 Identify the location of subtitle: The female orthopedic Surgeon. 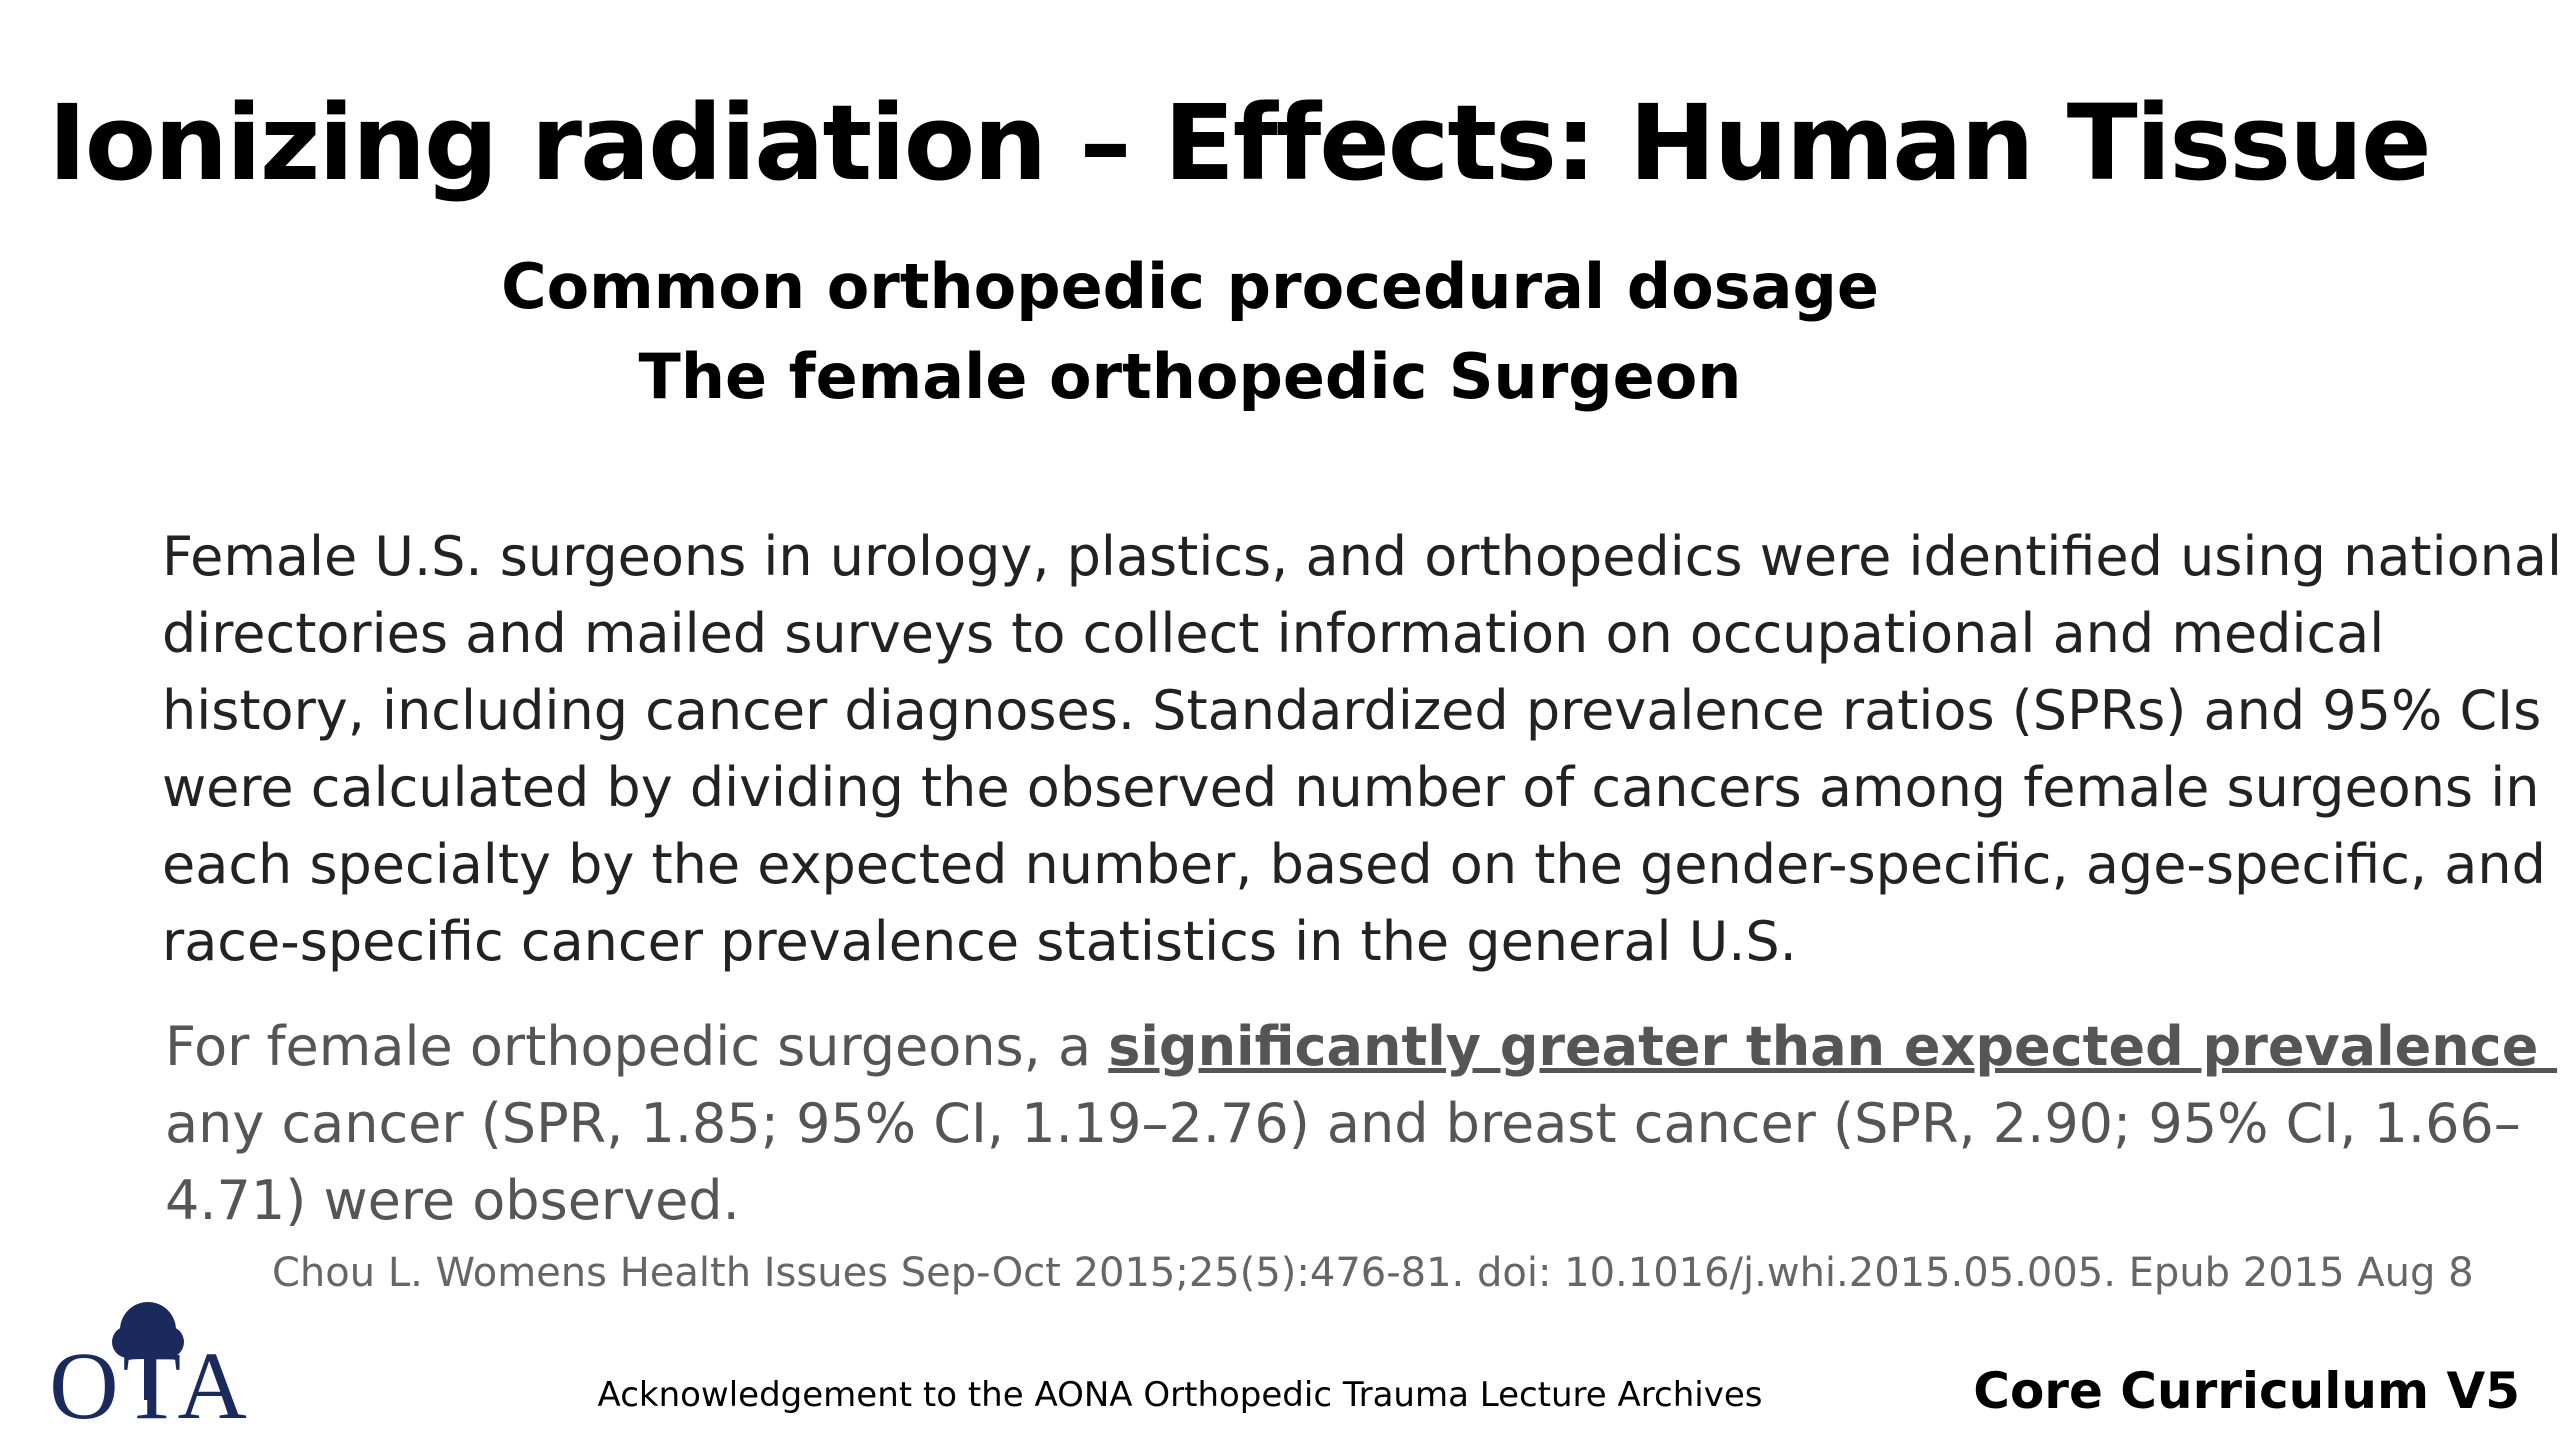
(1190, 376).